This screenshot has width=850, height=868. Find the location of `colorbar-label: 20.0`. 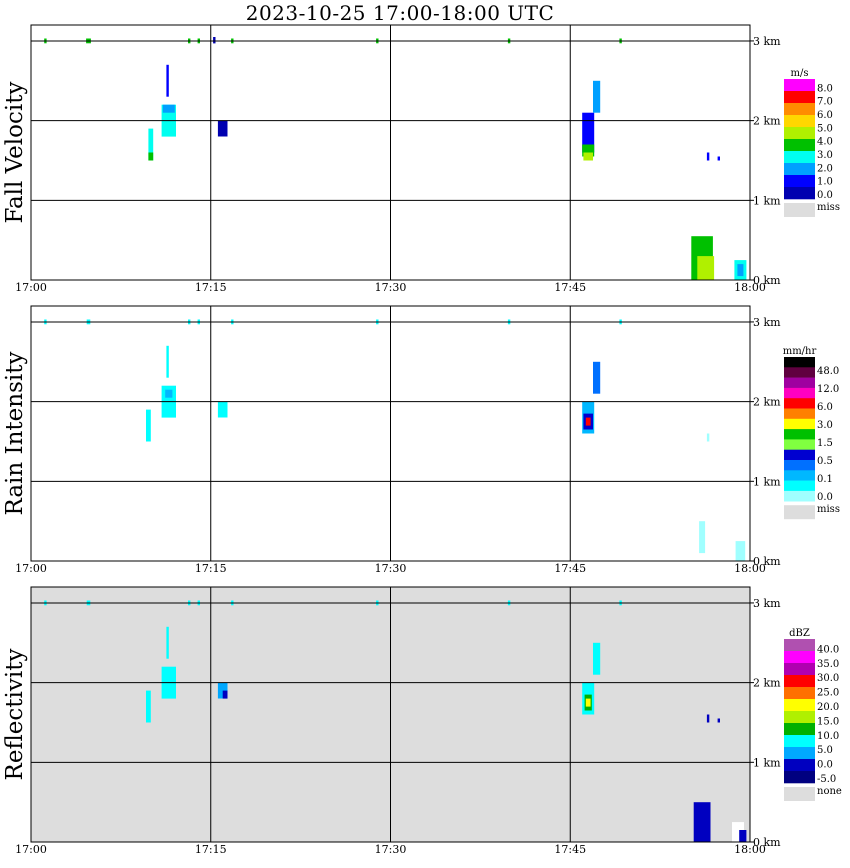

colorbar-label: 20.0 is located at coordinates (828, 707).